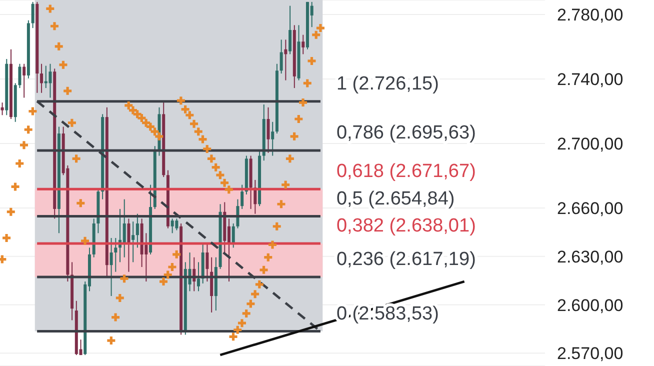 The image size is (654, 366). I want to click on ref-line-label: 0,5 (2.654,84), so click(395, 199).